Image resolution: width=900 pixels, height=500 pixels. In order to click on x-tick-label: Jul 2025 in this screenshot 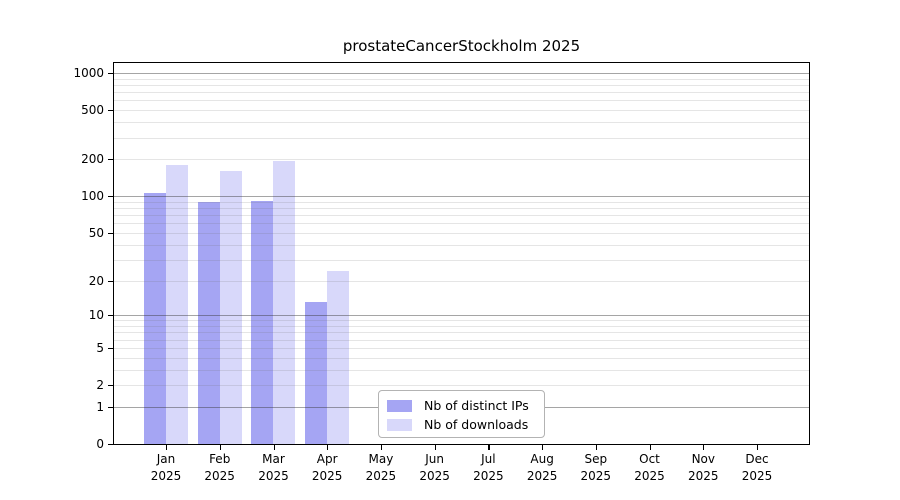, I will do `click(488, 467)`.